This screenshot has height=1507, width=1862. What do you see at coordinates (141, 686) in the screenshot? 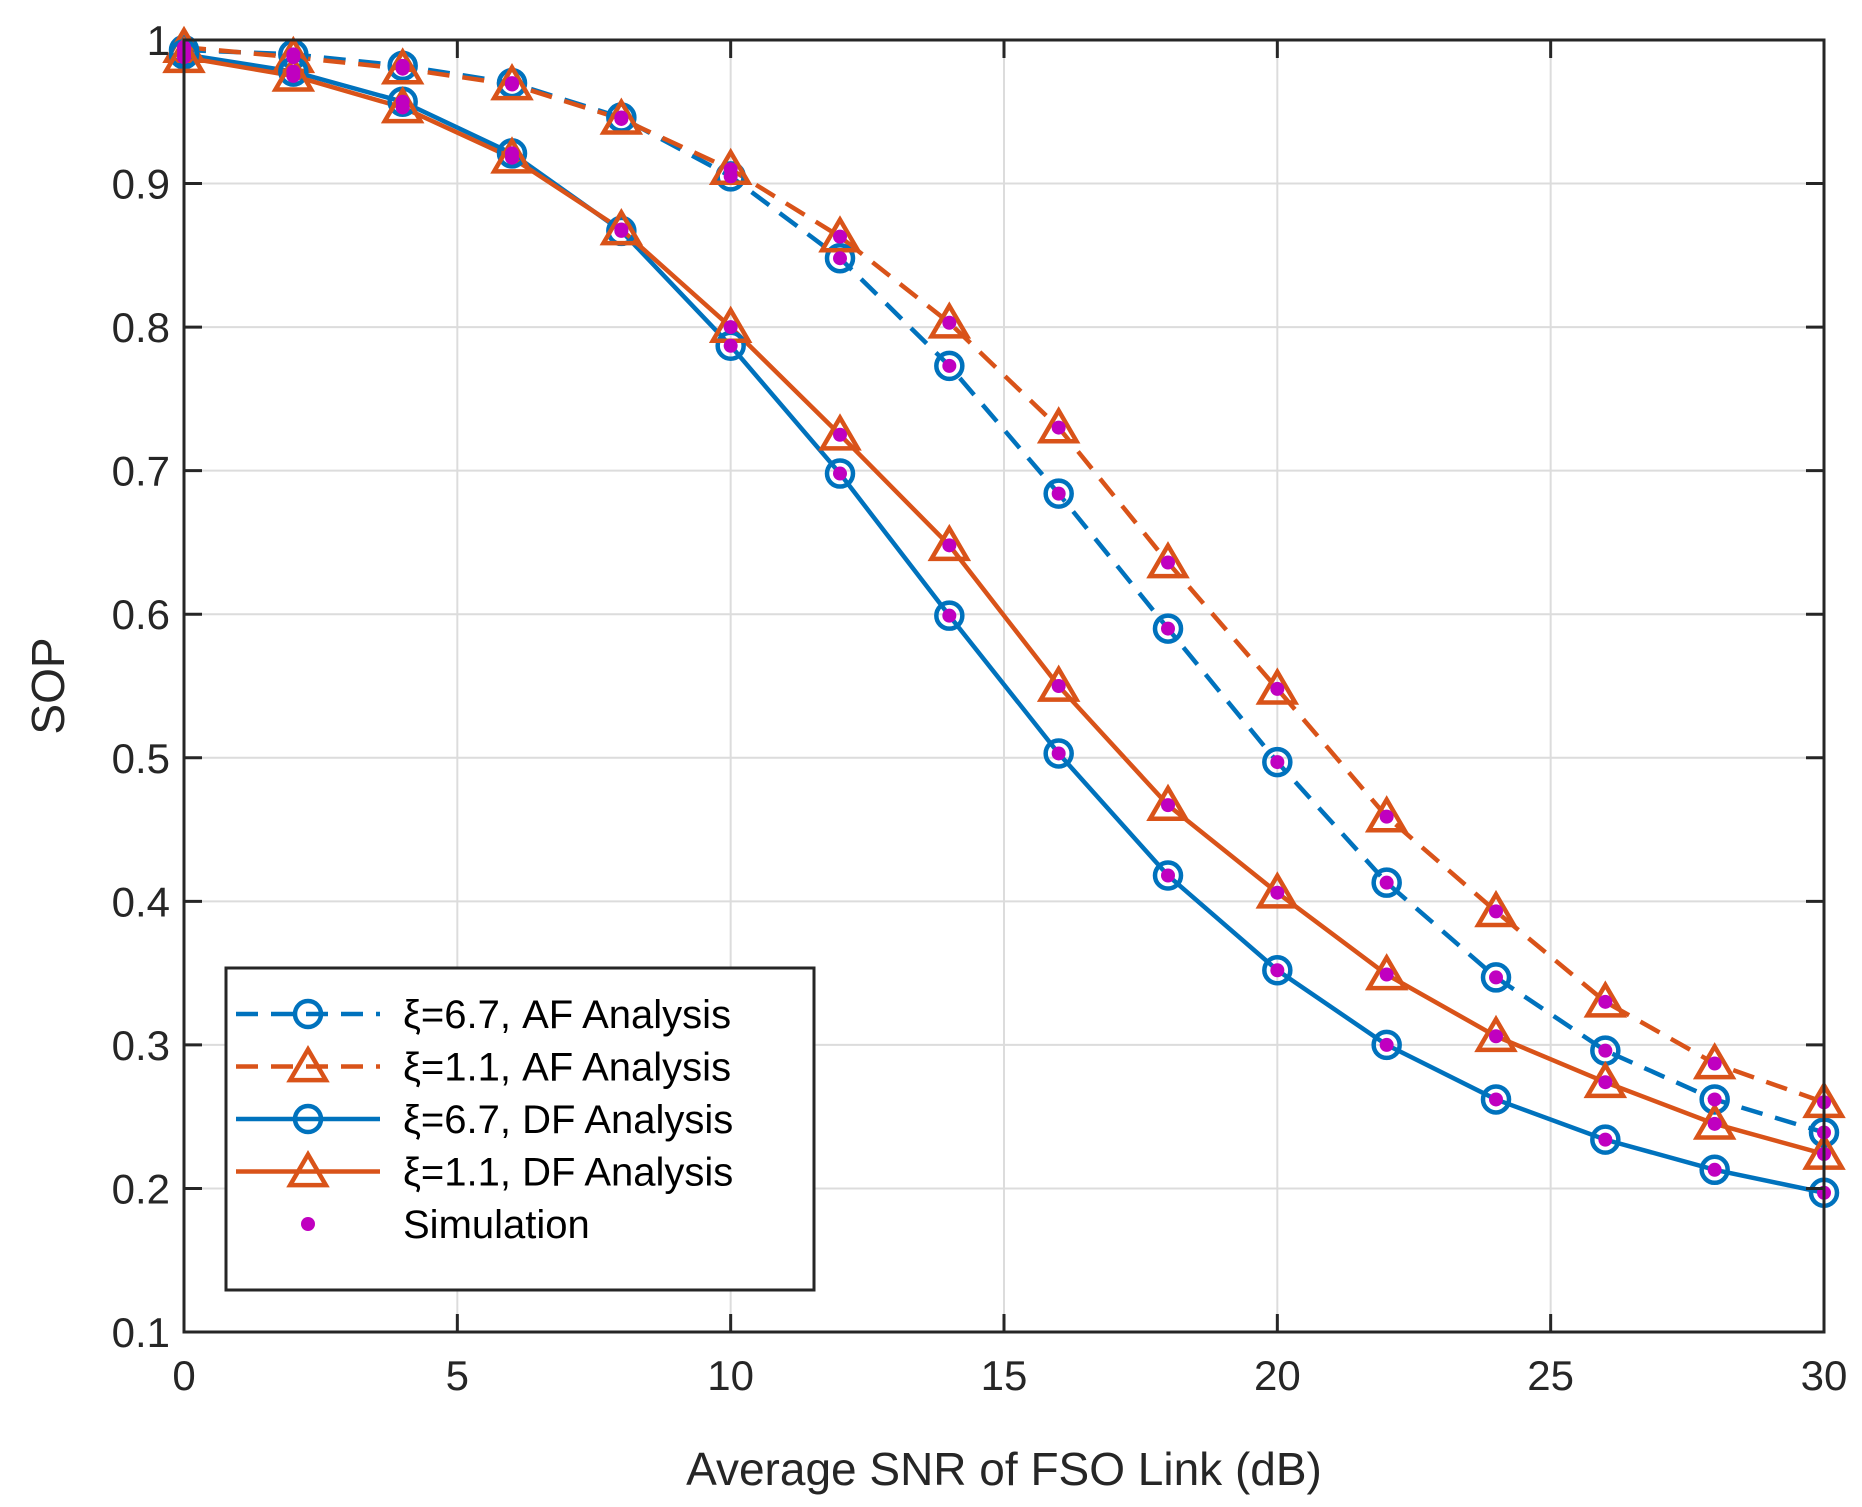
I see `y-tick-labels: 0.1 0.2 0.3 0.4 0.5 0.6 0.7 0.8 0.9 1` at bounding box center [141, 686].